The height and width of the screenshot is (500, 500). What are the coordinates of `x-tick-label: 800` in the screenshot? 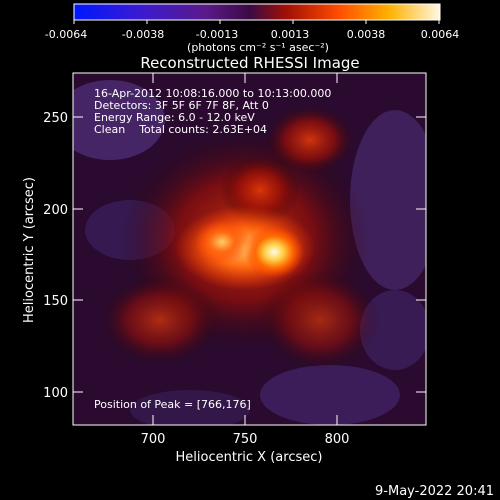 It's located at (337, 439).